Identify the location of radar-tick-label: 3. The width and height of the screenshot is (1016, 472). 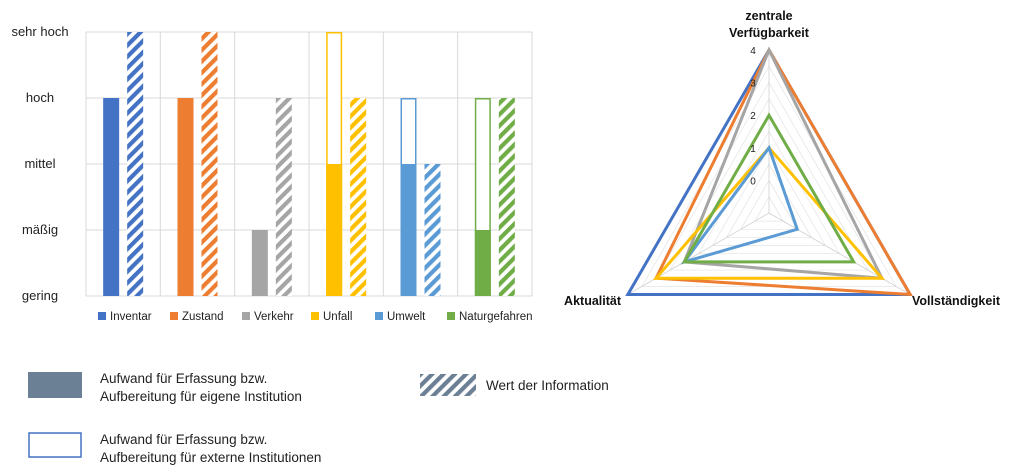
(753, 84).